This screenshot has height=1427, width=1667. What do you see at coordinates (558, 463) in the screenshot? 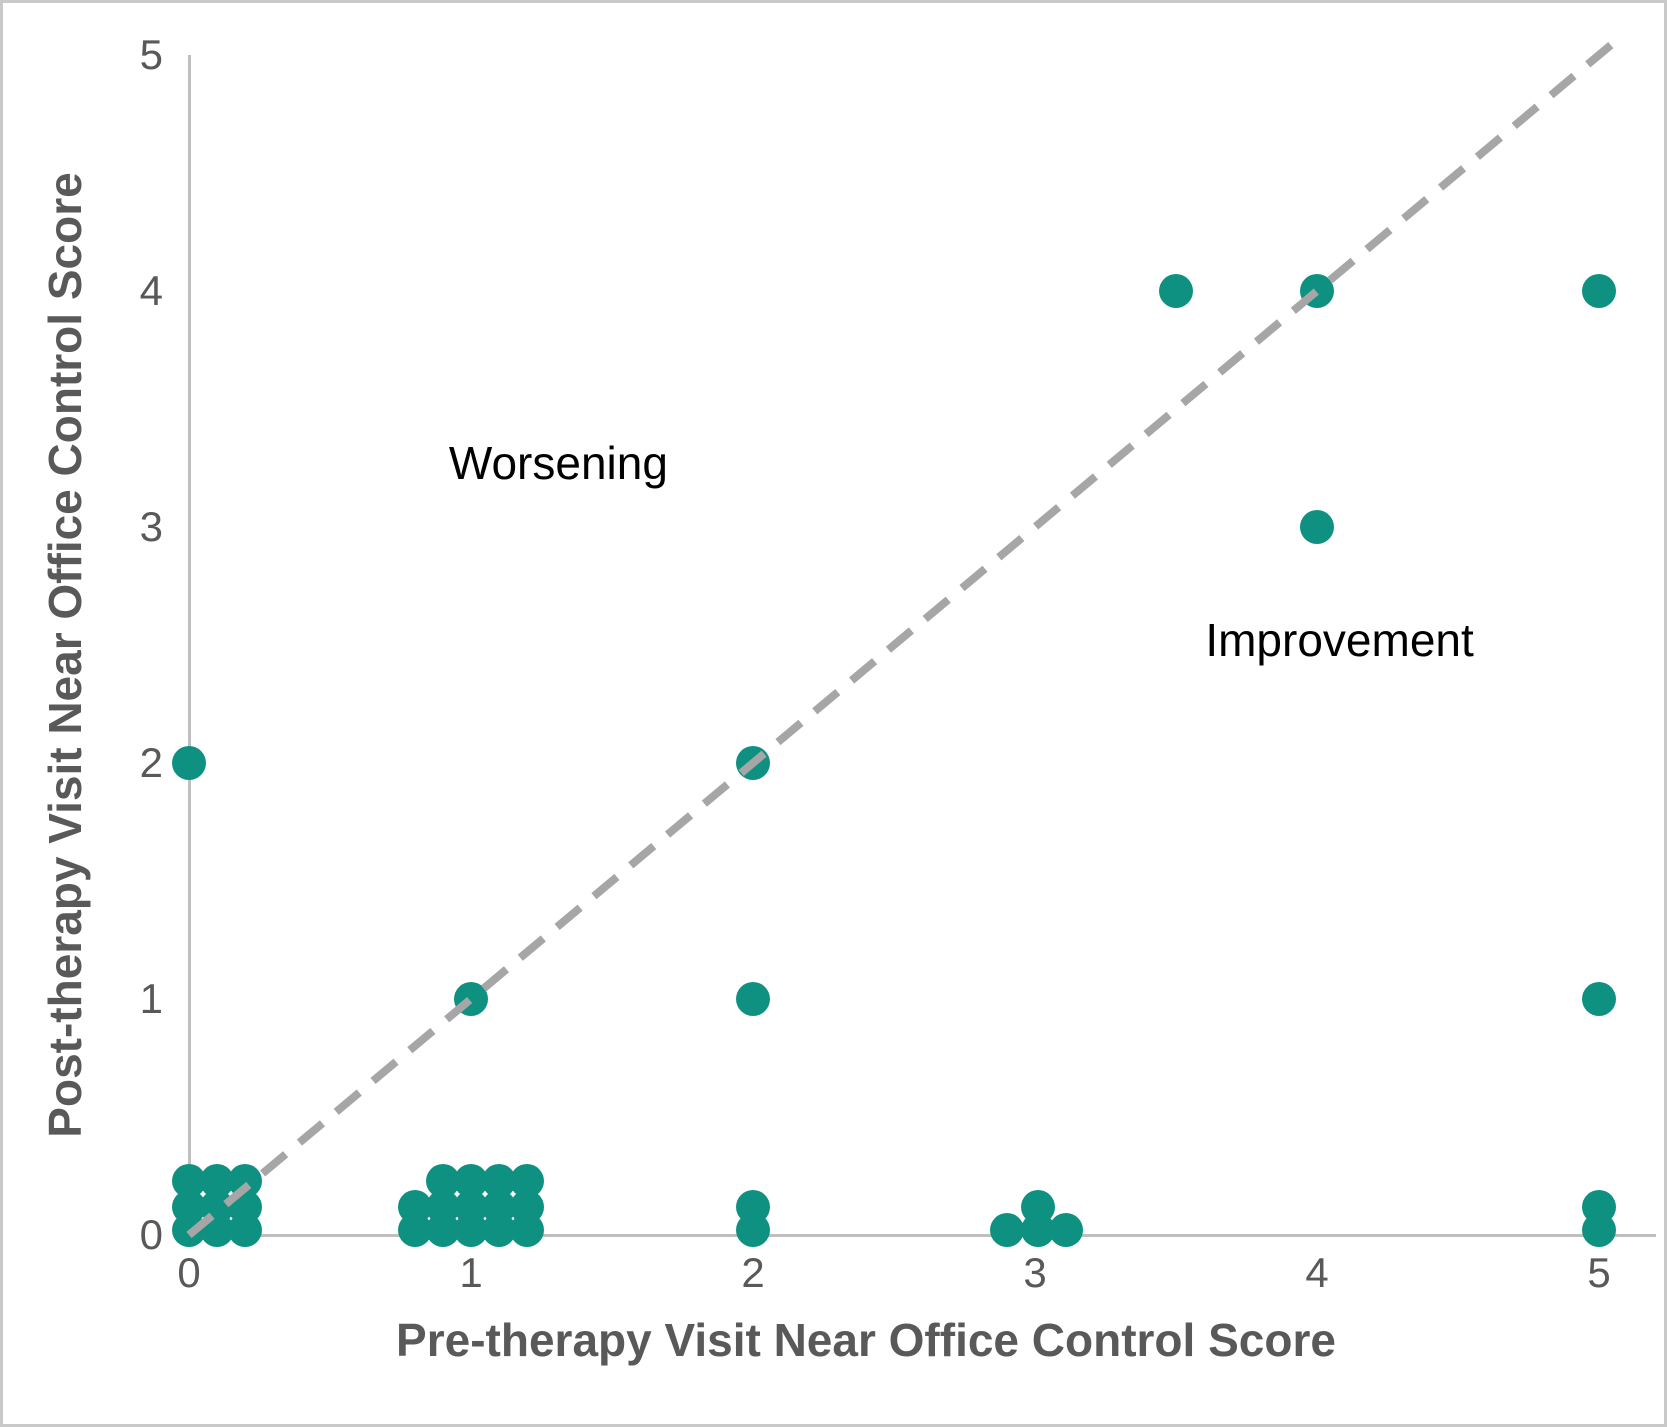
I see `region-label-worsening: Worsening` at bounding box center [558, 463].